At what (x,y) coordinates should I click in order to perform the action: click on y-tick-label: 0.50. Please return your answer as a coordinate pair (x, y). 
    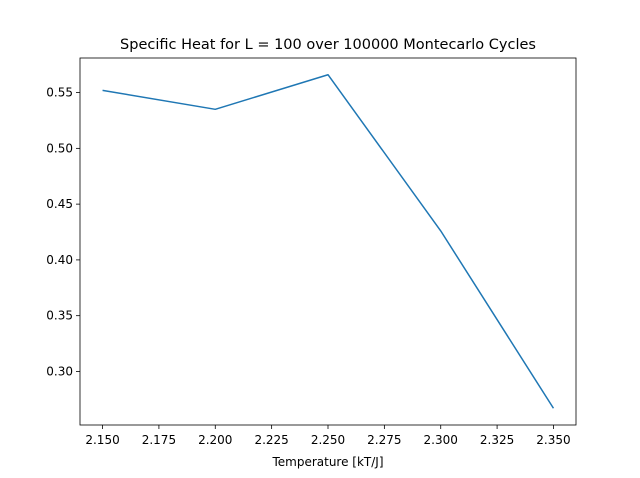
    Looking at the image, I should click on (59, 148).